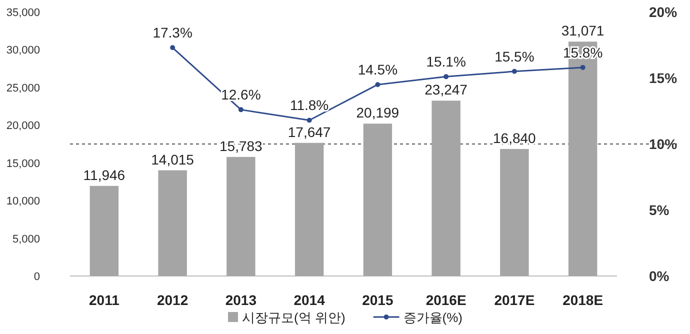 The image size is (690, 334). What do you see at coordinates (23, 13) in the screenshot?
I see `y-tick-label: 35,000` at bounding box center [23, 13].